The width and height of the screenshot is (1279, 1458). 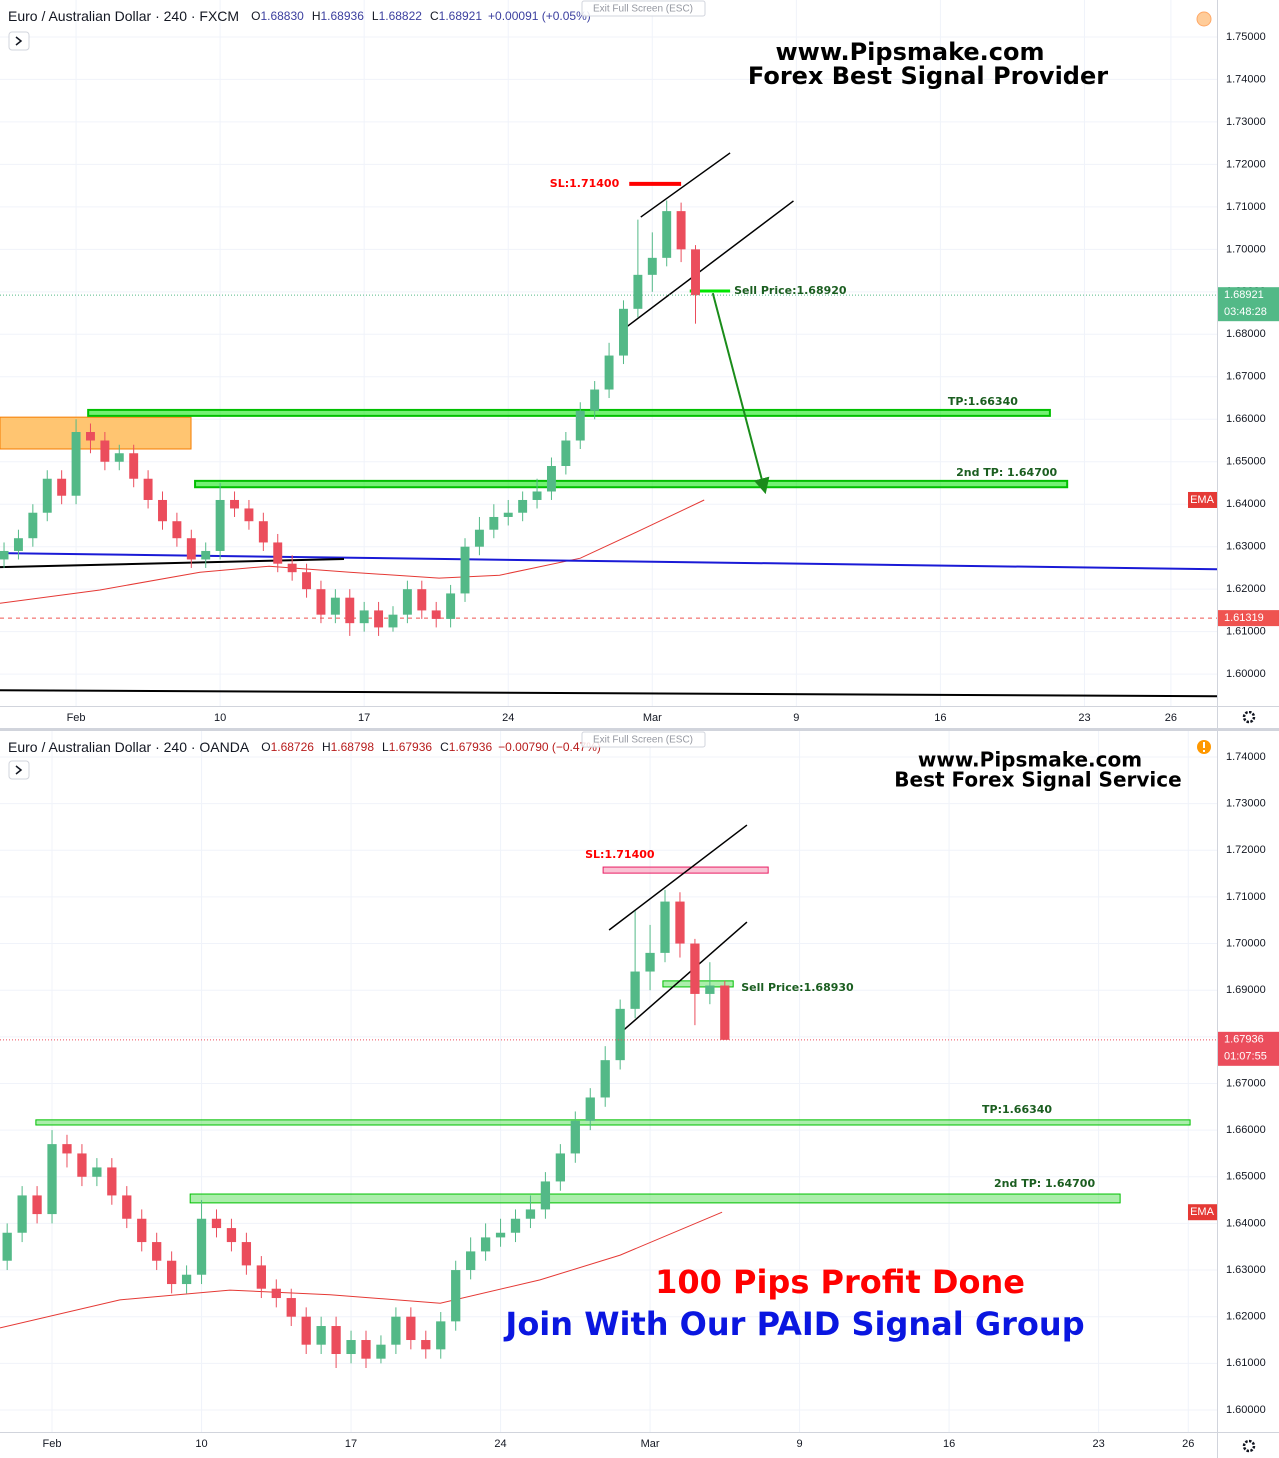 What do you see at coordinates (444, 747) in the screenshot?
I see `ohlc-key: C` at bounding box center [444, 747].